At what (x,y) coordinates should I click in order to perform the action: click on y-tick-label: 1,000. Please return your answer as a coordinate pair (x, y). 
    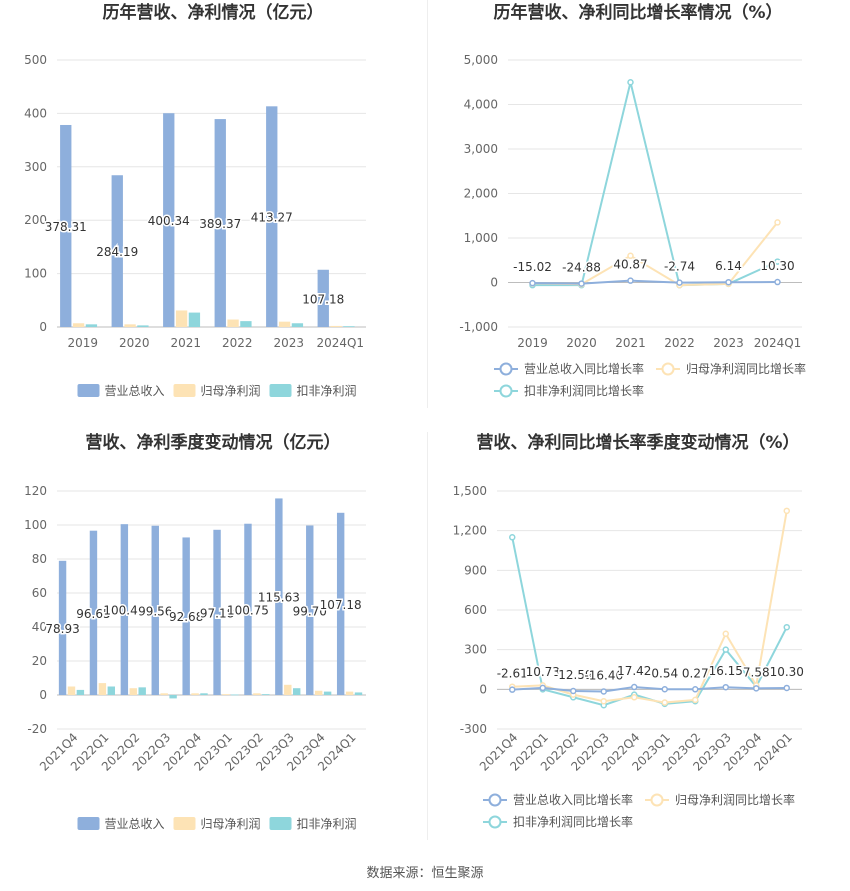
    Looking at the image, I should click on (481, 238).